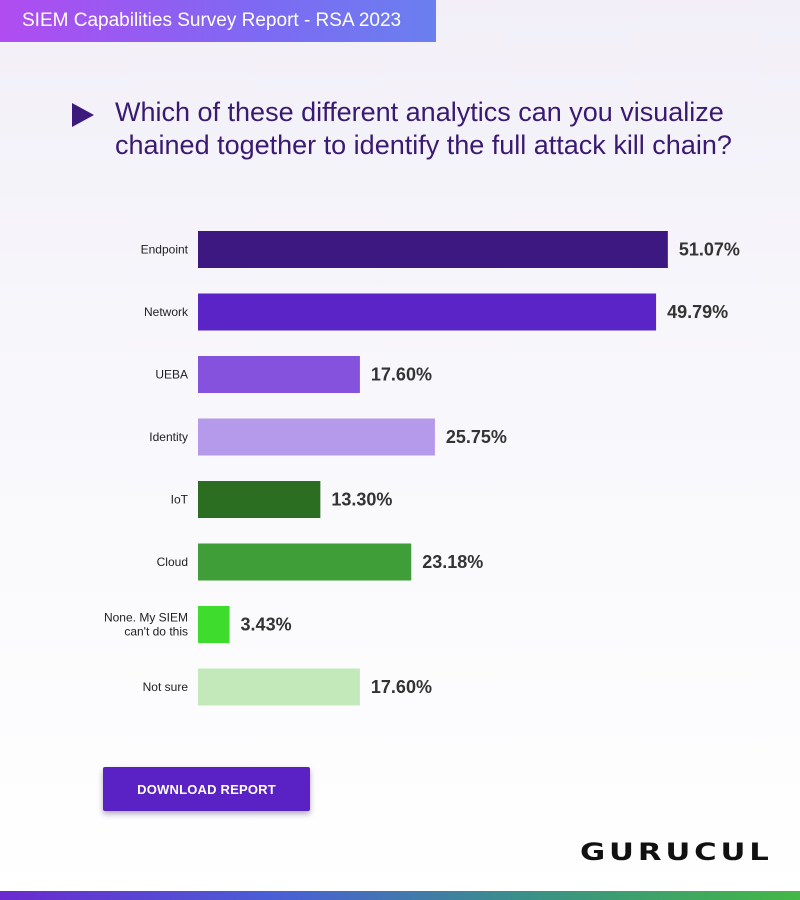 This screenshot has height=900, width=800. I want to click on value-label-identity: 25.75%, so click(476, 437).